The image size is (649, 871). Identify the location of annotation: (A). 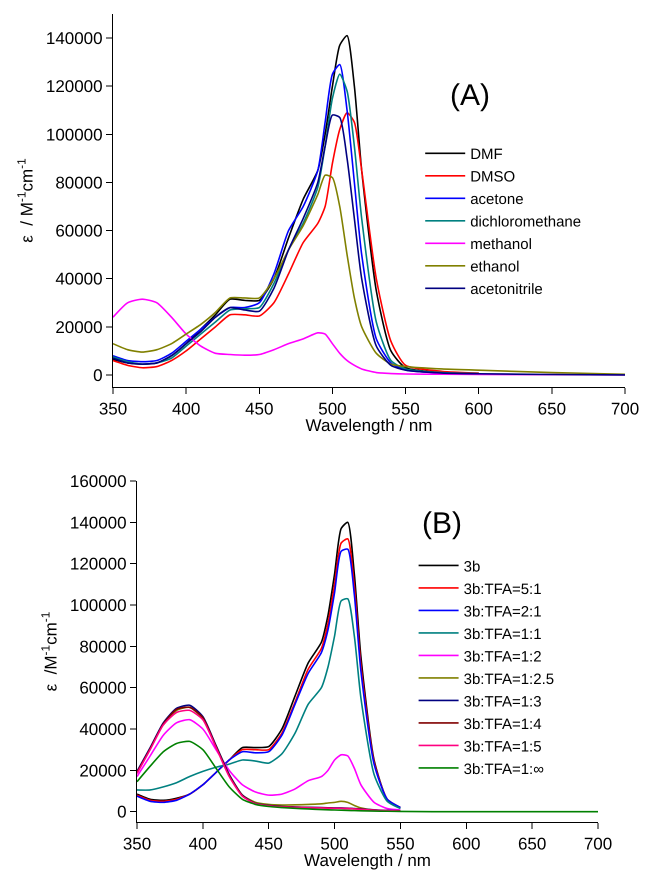
(470, 95).